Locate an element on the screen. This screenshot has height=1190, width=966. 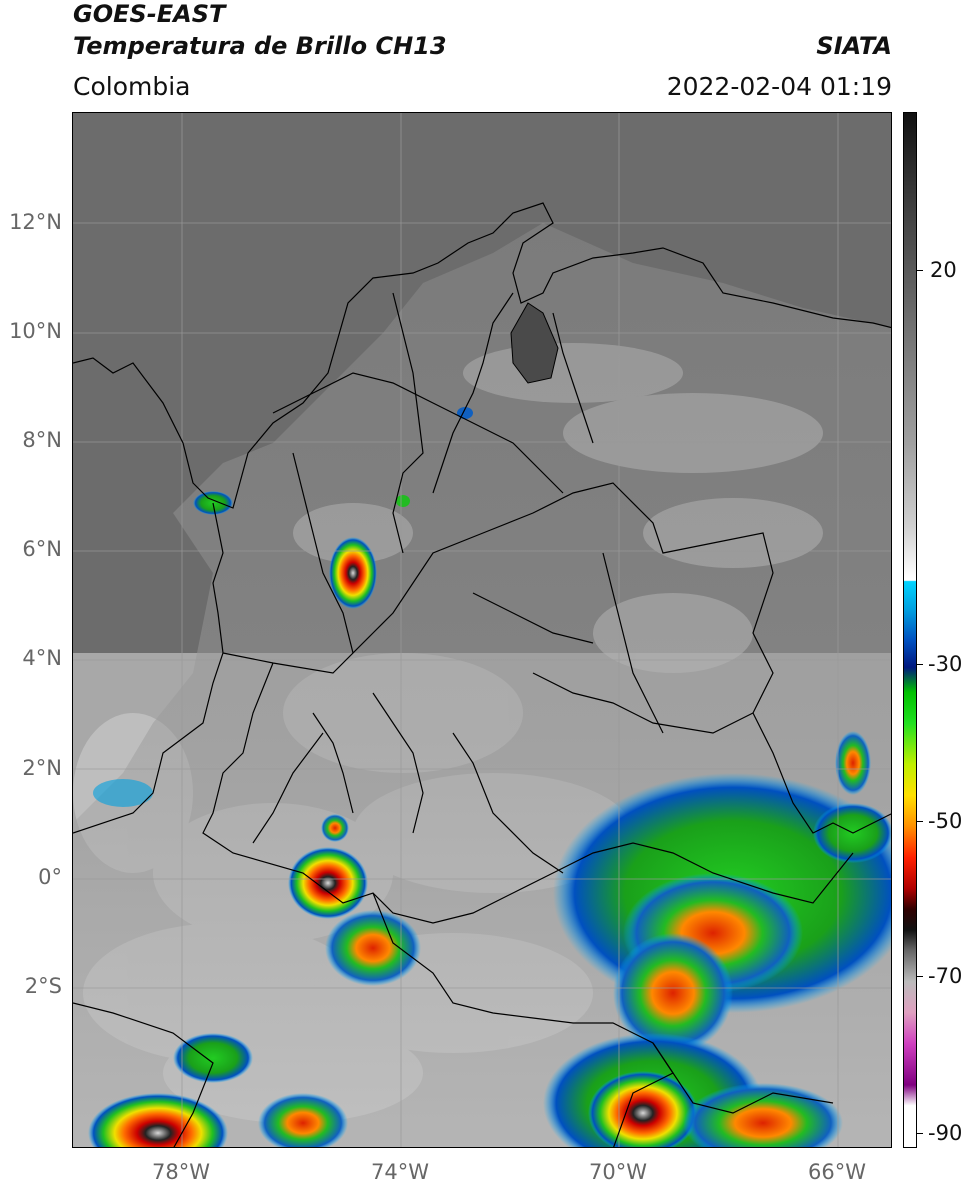
lon-label: 78°W is located at coordinates (181, 1172).